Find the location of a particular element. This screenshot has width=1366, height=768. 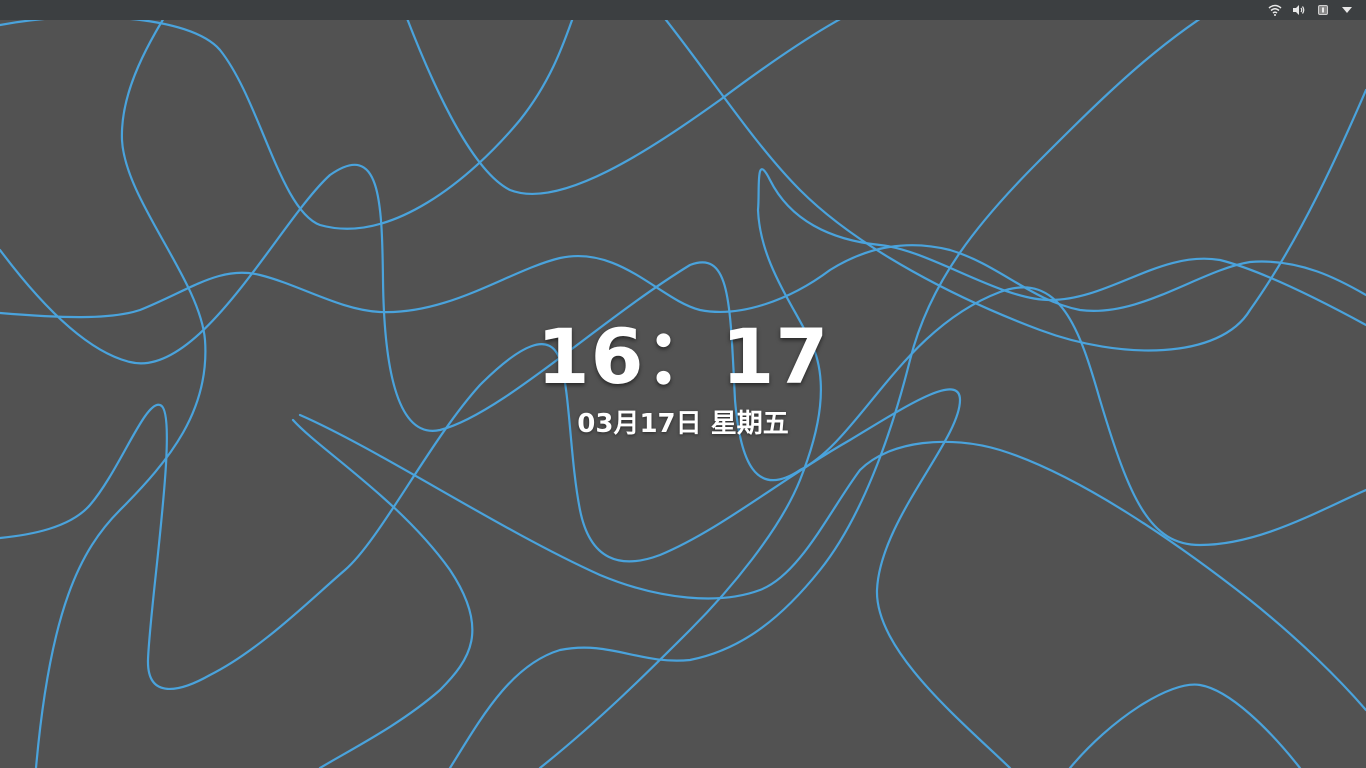

volume-icon is located at coordinates (1299, 10).